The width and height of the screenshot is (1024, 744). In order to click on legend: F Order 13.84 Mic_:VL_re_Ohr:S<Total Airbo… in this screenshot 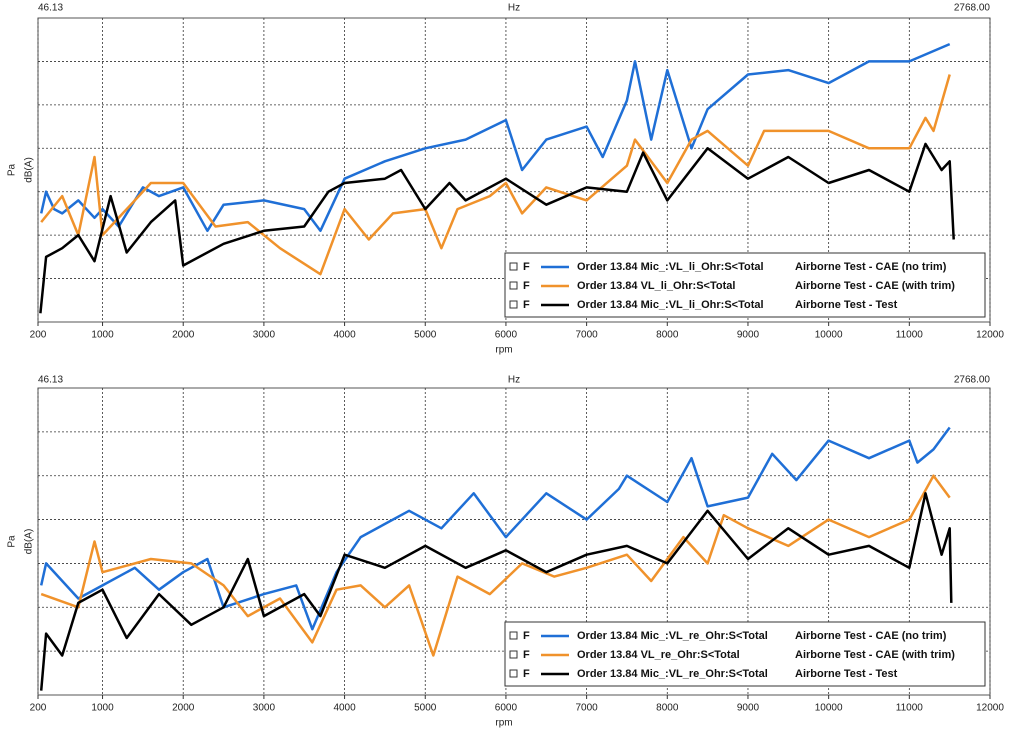, I will do `click(745, 654)`.